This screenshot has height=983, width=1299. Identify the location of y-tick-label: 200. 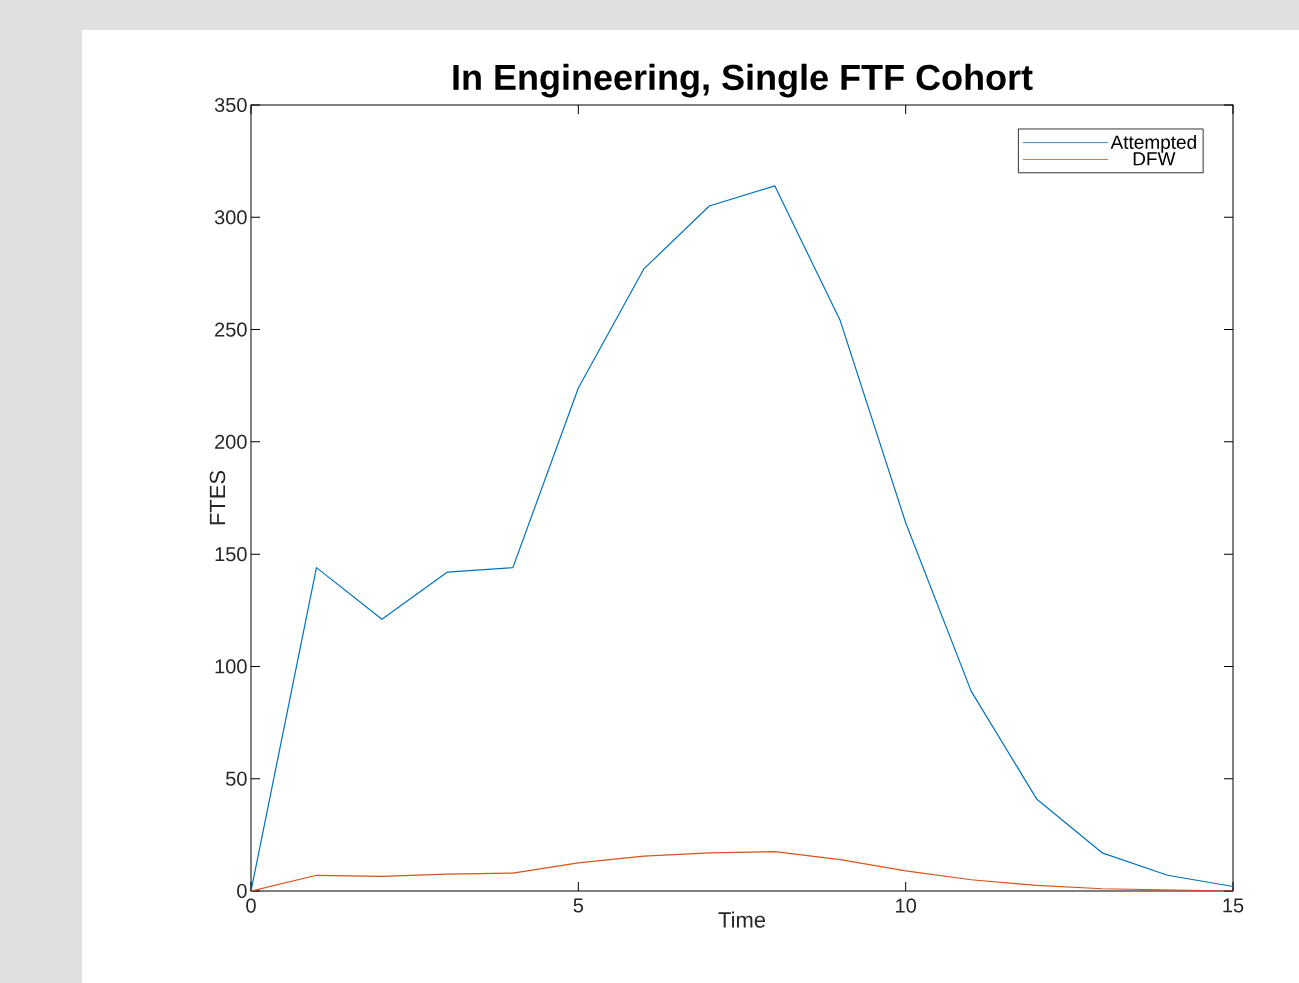
(231, 441).